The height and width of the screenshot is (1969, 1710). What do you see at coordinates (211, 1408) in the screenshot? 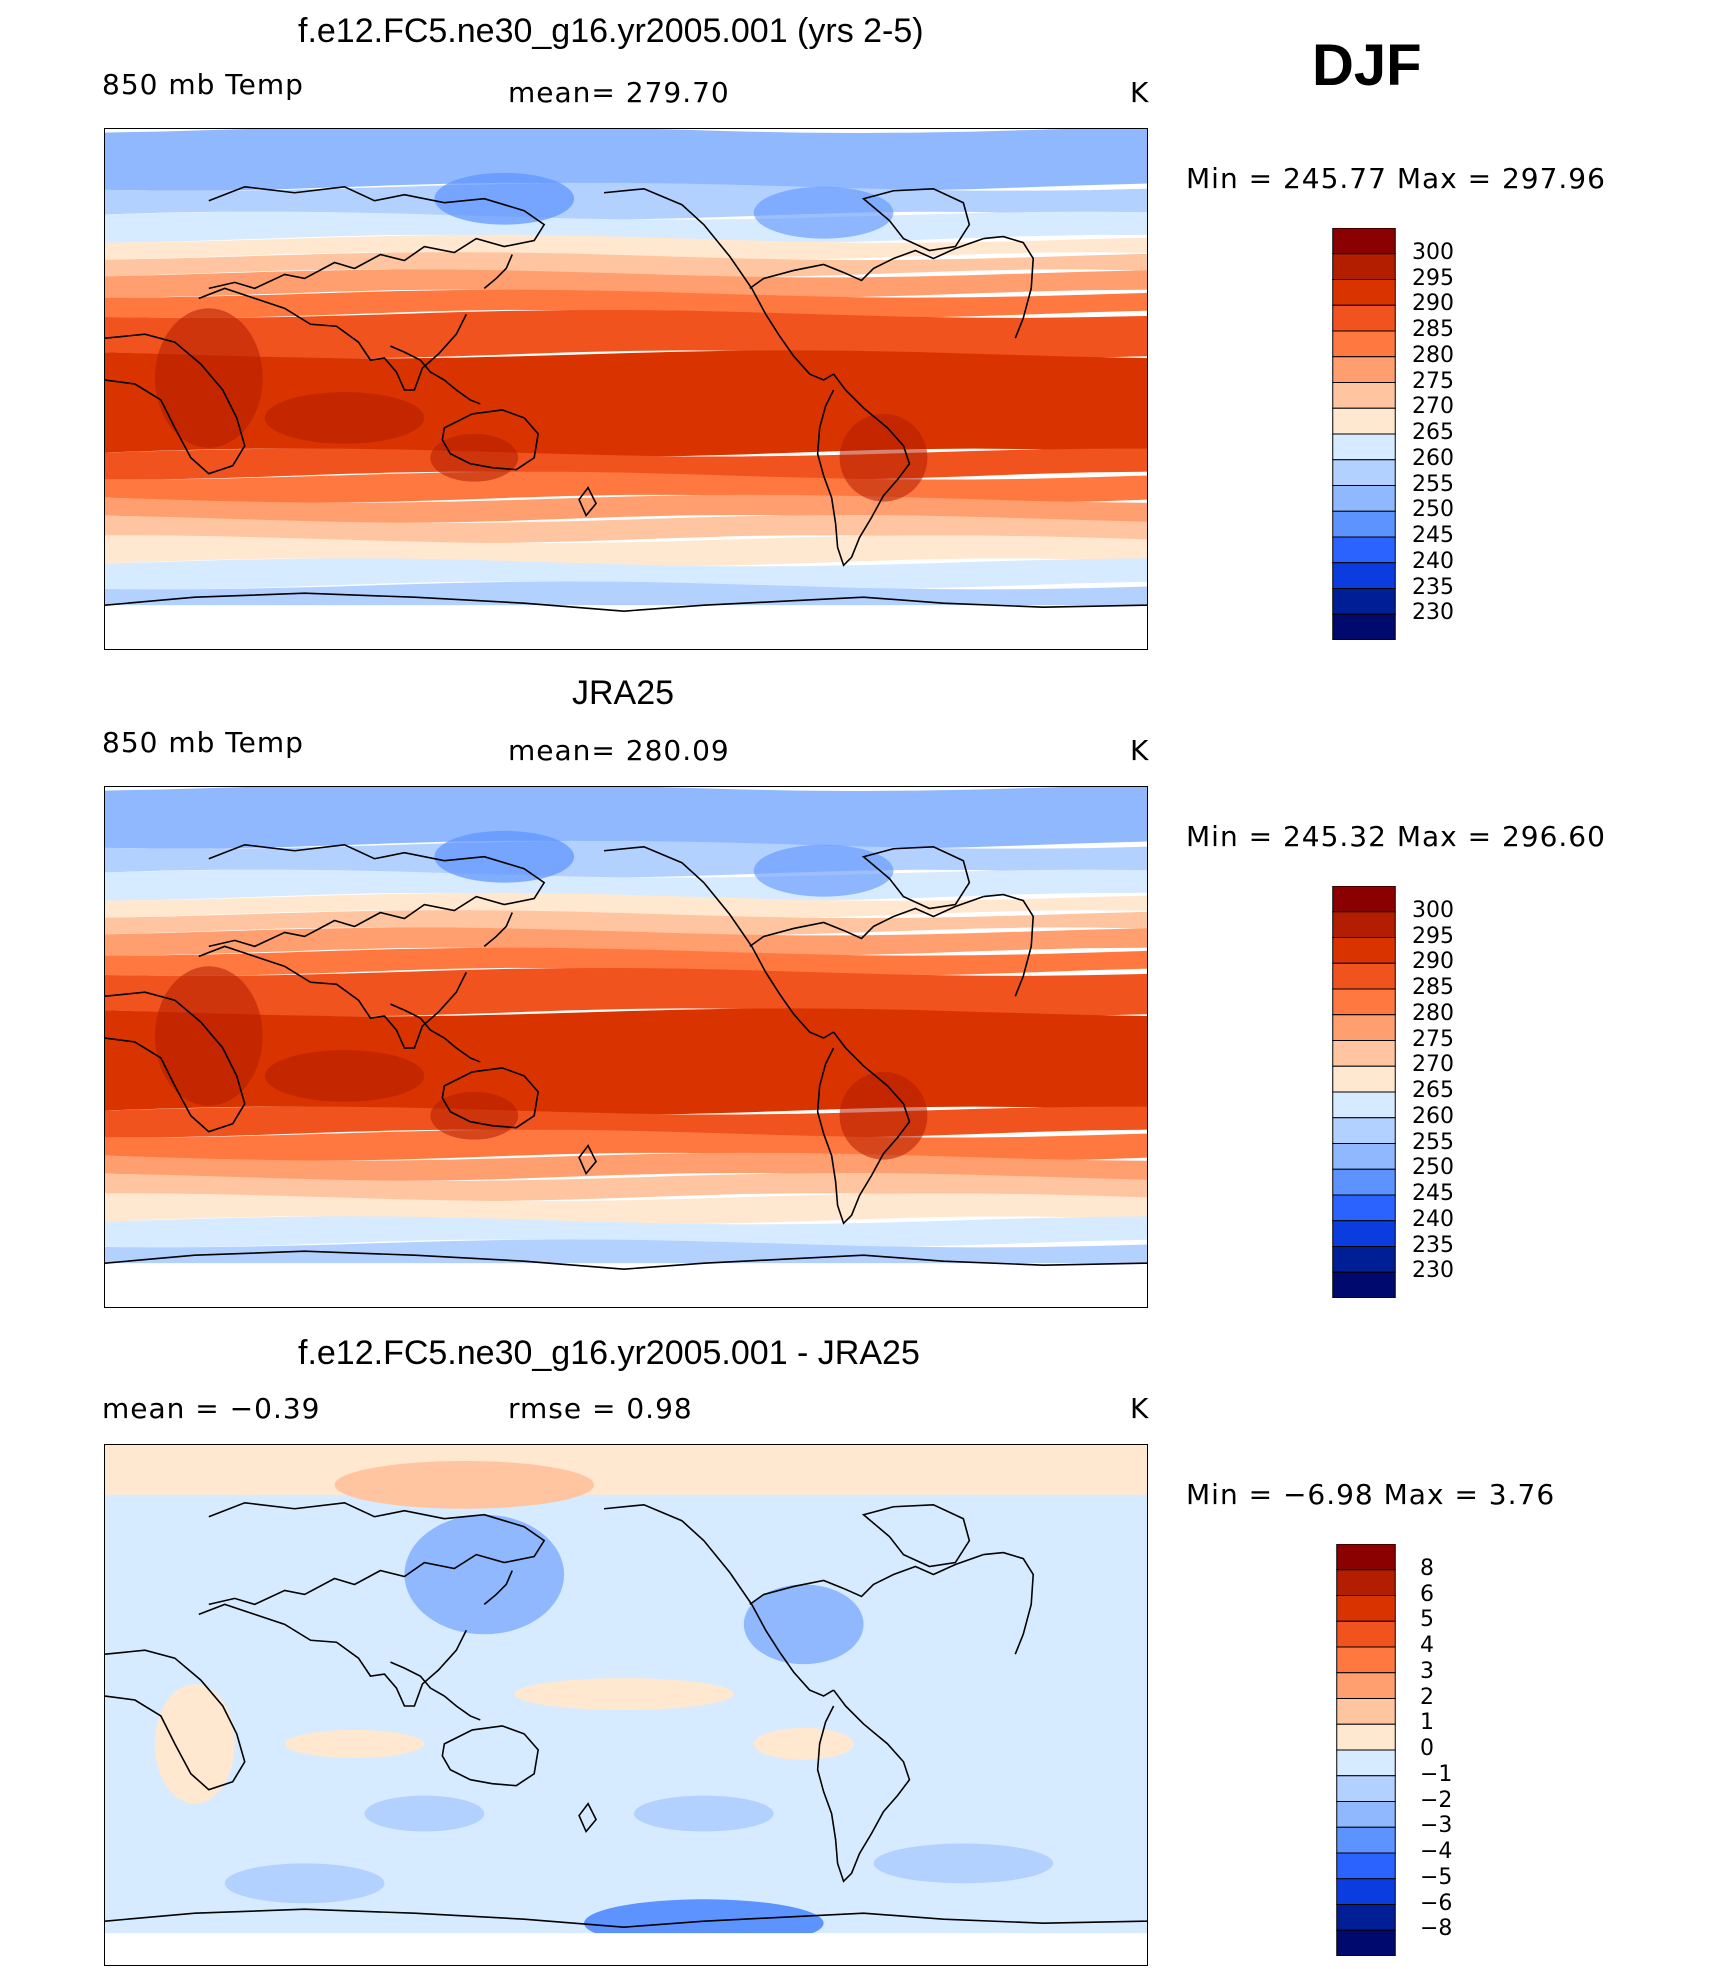
I see `panel-3-mean-label: mean = −0.39` at bounding box center [211, 1408].